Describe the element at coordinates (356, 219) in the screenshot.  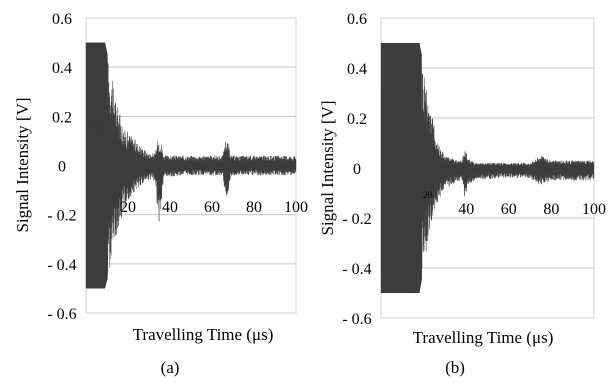
I see `y-tick-label-b: - 0.2` at that location.